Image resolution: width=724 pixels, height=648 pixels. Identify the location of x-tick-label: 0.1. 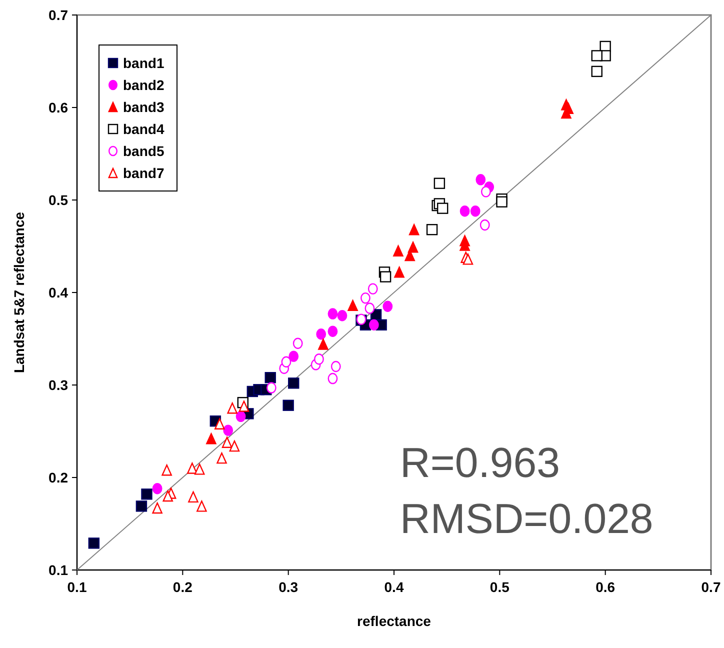
(77, 587).